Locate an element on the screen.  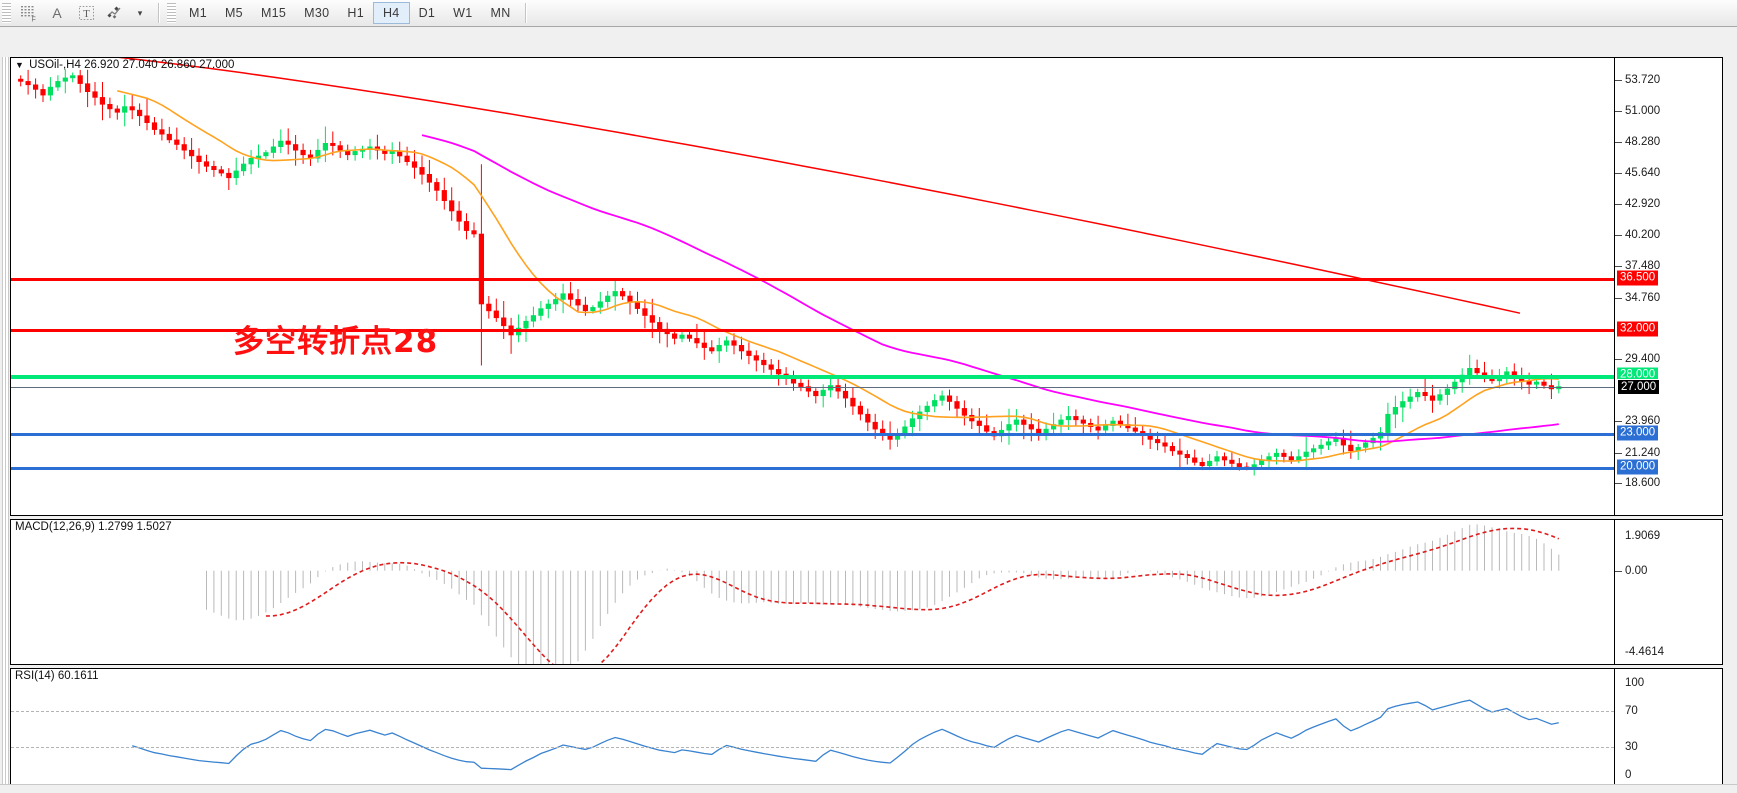
rsi-svg is located at coordinates (845, 735).